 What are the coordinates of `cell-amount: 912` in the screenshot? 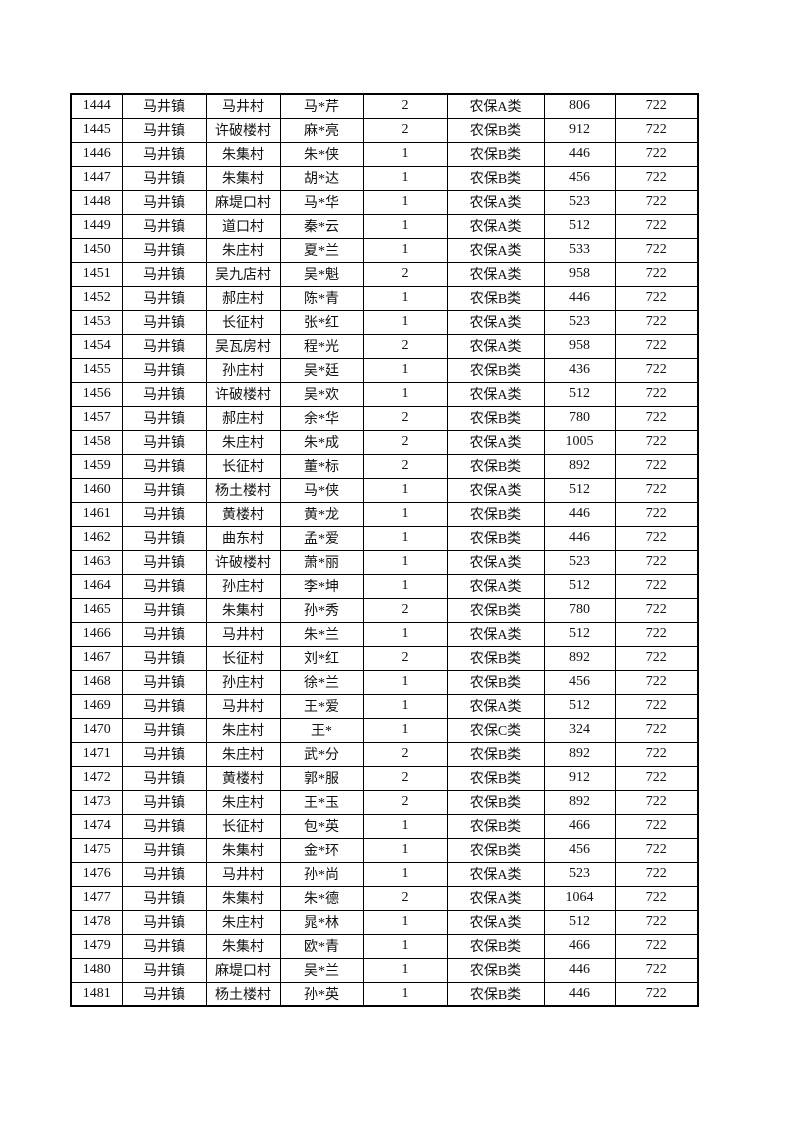 It's located at (579, 130).